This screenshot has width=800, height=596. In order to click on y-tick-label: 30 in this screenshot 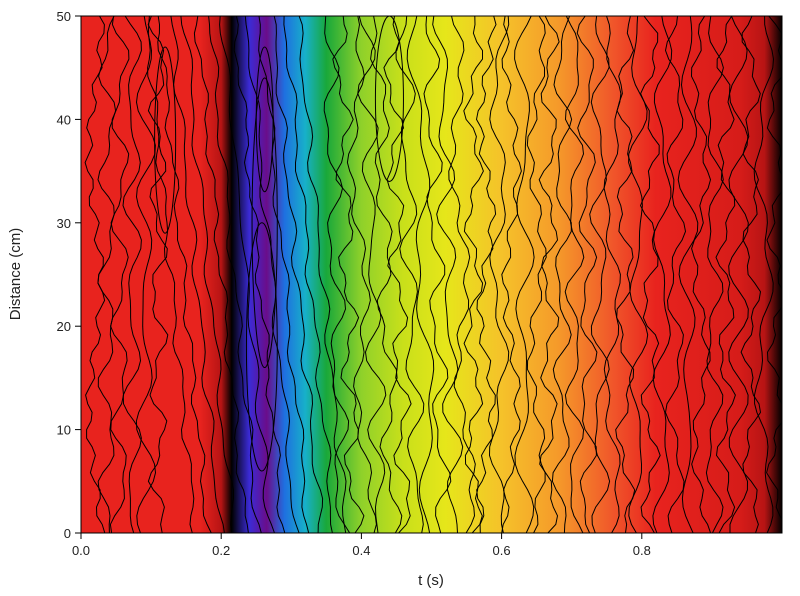, I will do `click(64, 223)`.